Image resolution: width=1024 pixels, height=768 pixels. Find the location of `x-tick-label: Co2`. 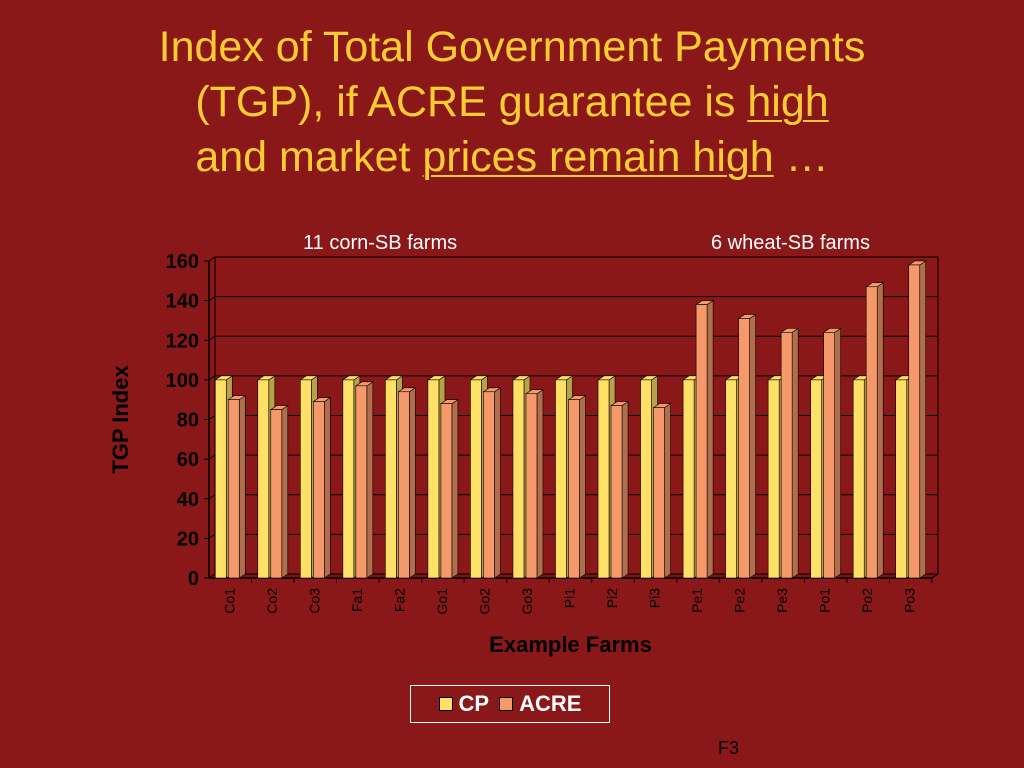

x-tick-label: Co2 is located at coordinates (272, 601).